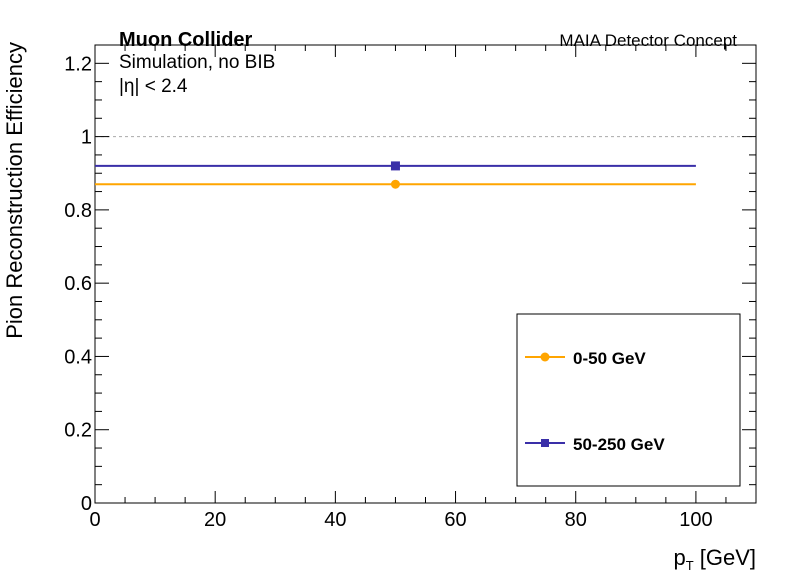  Describe the element at coordinates (335, 520) in the screenshot. I see `x-tick-label: 40` at that location.